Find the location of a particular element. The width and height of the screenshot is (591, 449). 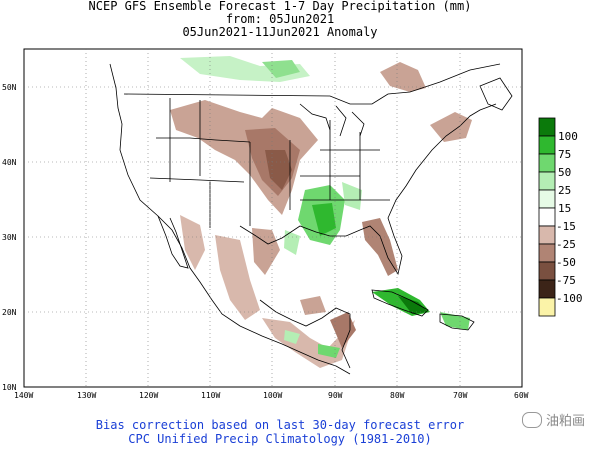

legend-value-minus75: -75 is located at coordinates (566, 280).